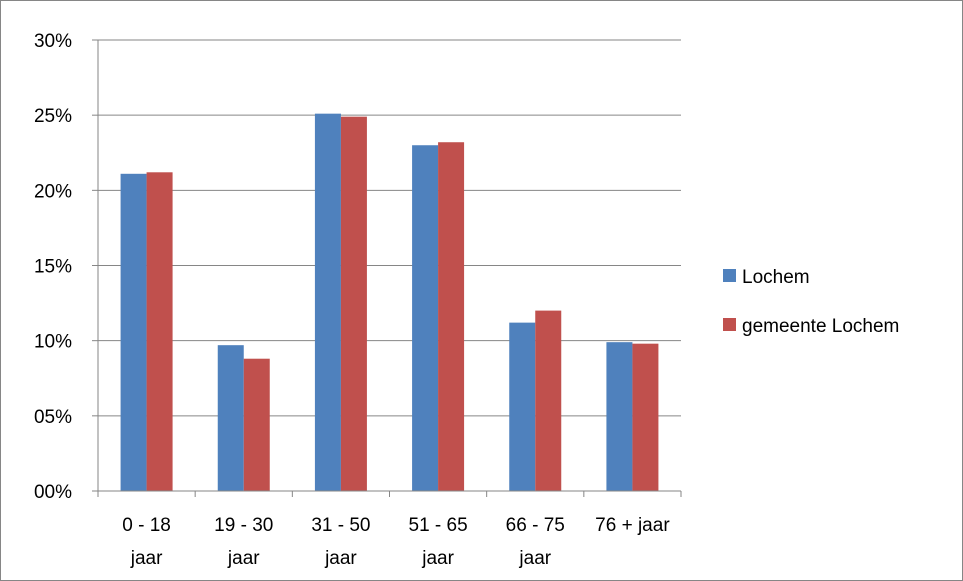 The image size is (963, 581). Describe the element at coordinates (146, 525) in the screenshot. I see `x-tick-label: 0 - 18` at that location.